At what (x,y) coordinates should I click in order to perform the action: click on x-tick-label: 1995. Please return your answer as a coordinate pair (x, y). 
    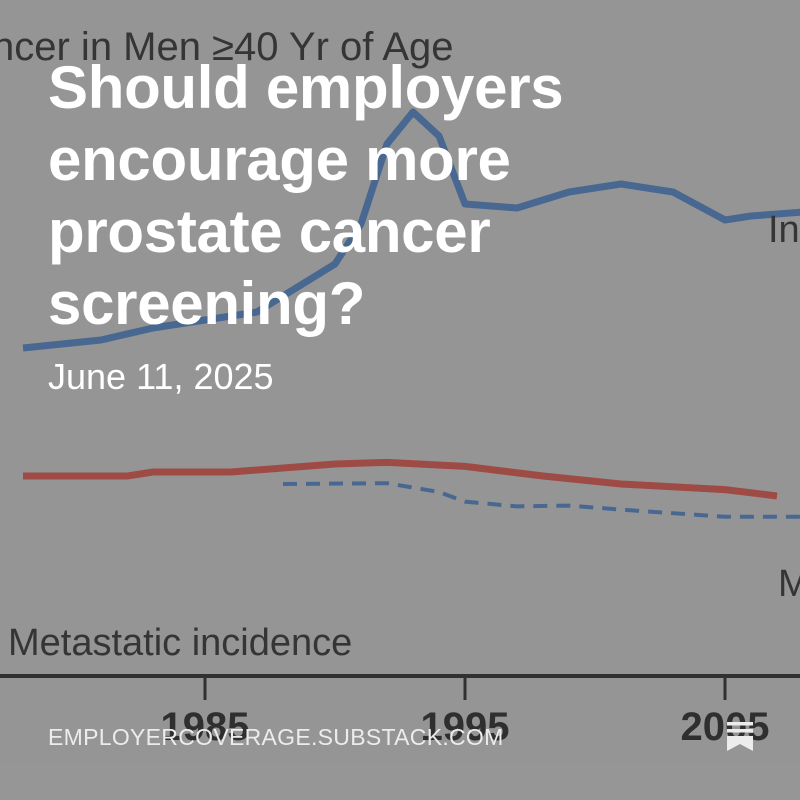
    Looking at the image, I should click on (465, 727).